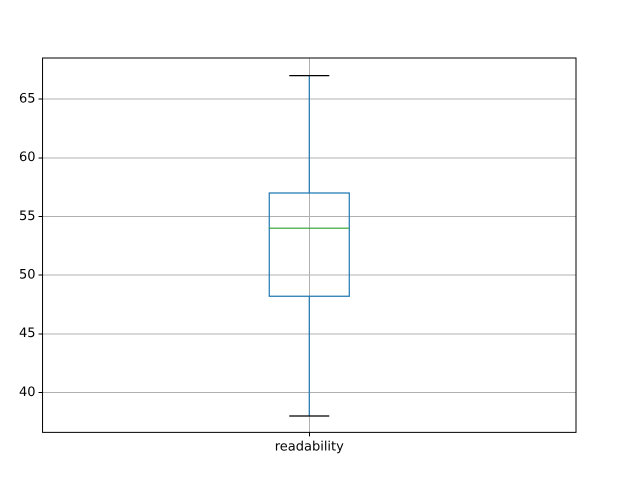 The height and width of the screenshot is (480, 640). What do you see at coordinates (27, 392) in the screenshot?
I see `y-tick-label: 40` at bounding box center [27, 392].